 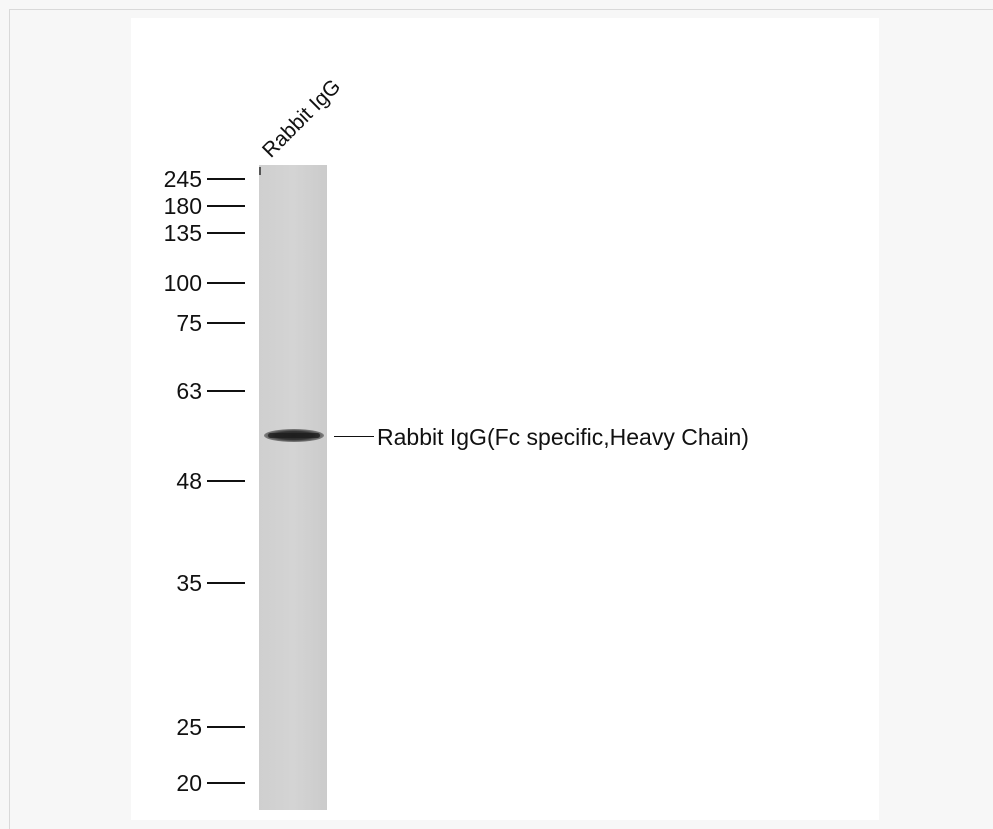 I want to click on marker-20: 20, so click(x=189, y=783).